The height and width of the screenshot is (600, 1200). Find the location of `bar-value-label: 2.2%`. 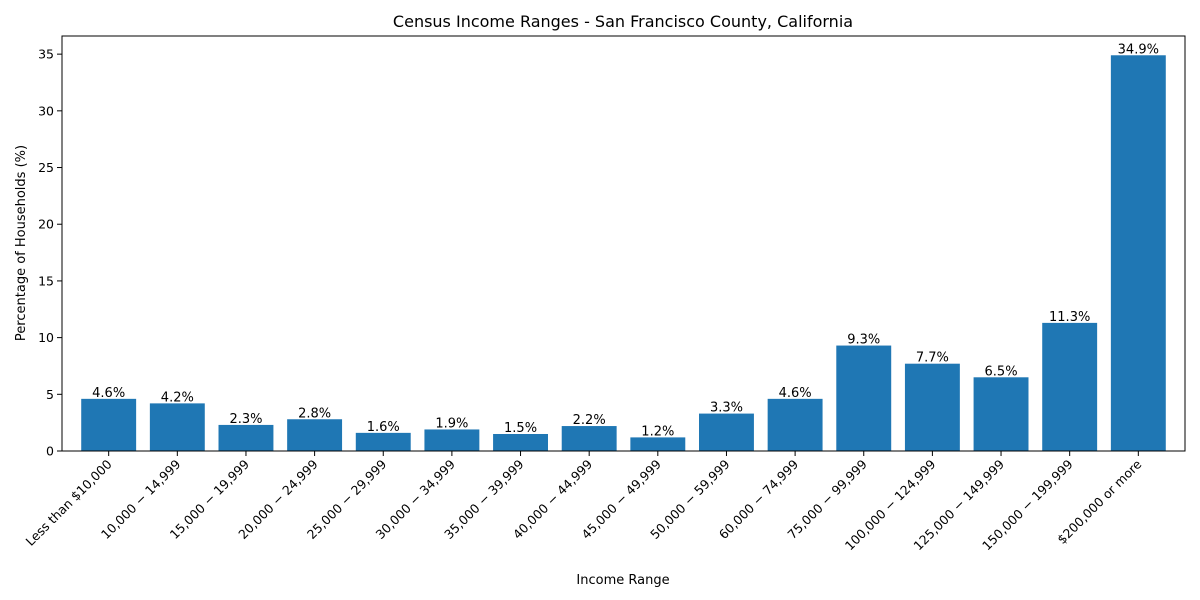

bar-value-label: 2.2% is located at coordinates (589, 420).